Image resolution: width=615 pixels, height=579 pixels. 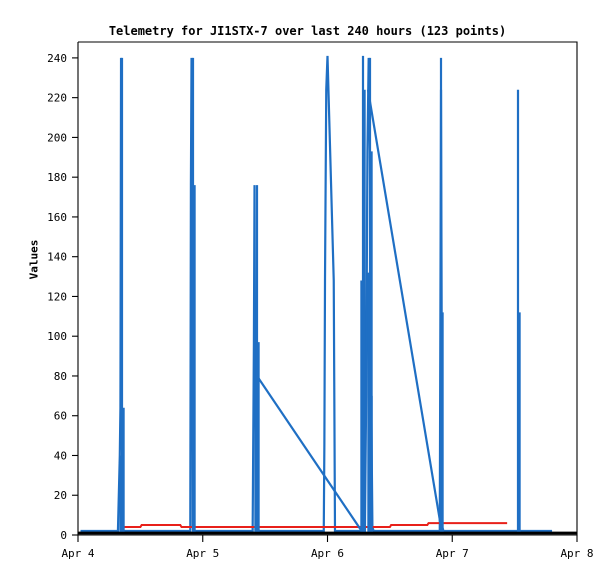 I want to click on y-tick-label: 120, so click(x=57, y=296).